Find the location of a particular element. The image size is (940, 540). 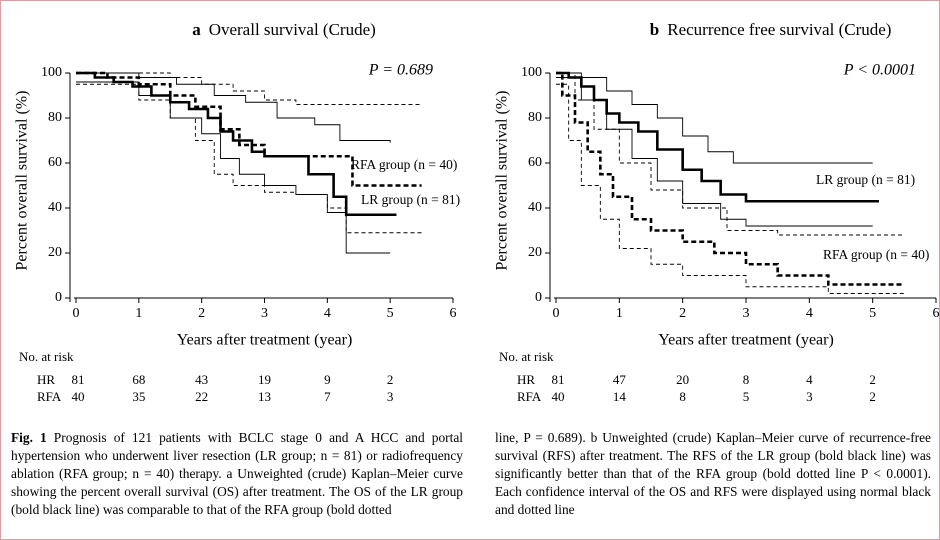

risk-value: 4 is located at coordinates (809, 379).